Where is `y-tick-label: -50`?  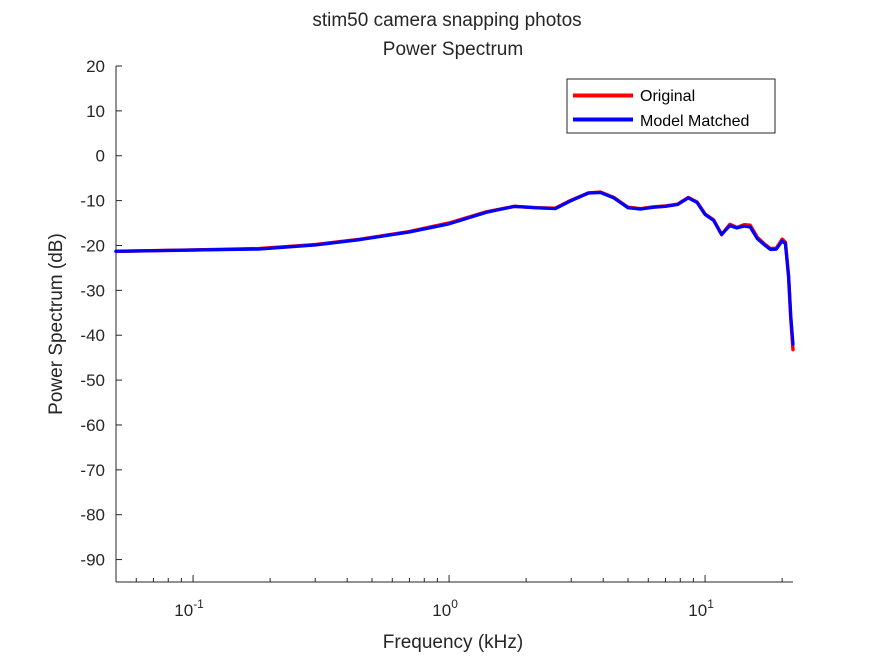
y-tick-label: -50 is located at coordinates (92, 380).